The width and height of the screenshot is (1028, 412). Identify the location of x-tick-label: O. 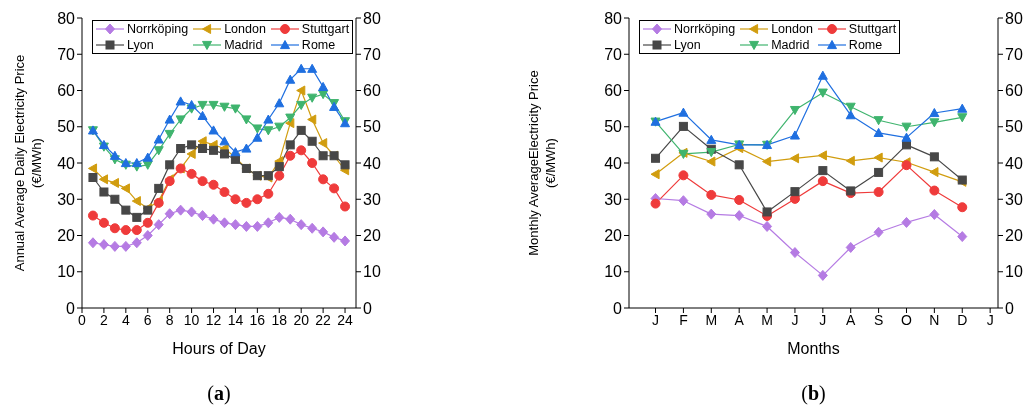
(907, 319).